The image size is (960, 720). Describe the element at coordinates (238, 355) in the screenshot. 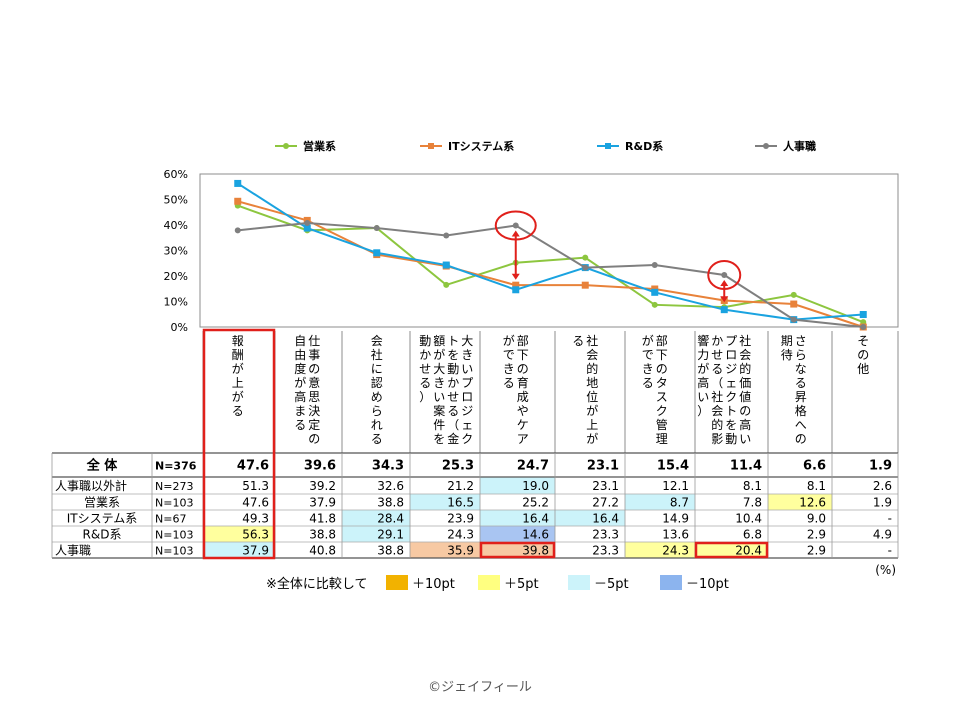

I see `category-char: 酬` at that location.